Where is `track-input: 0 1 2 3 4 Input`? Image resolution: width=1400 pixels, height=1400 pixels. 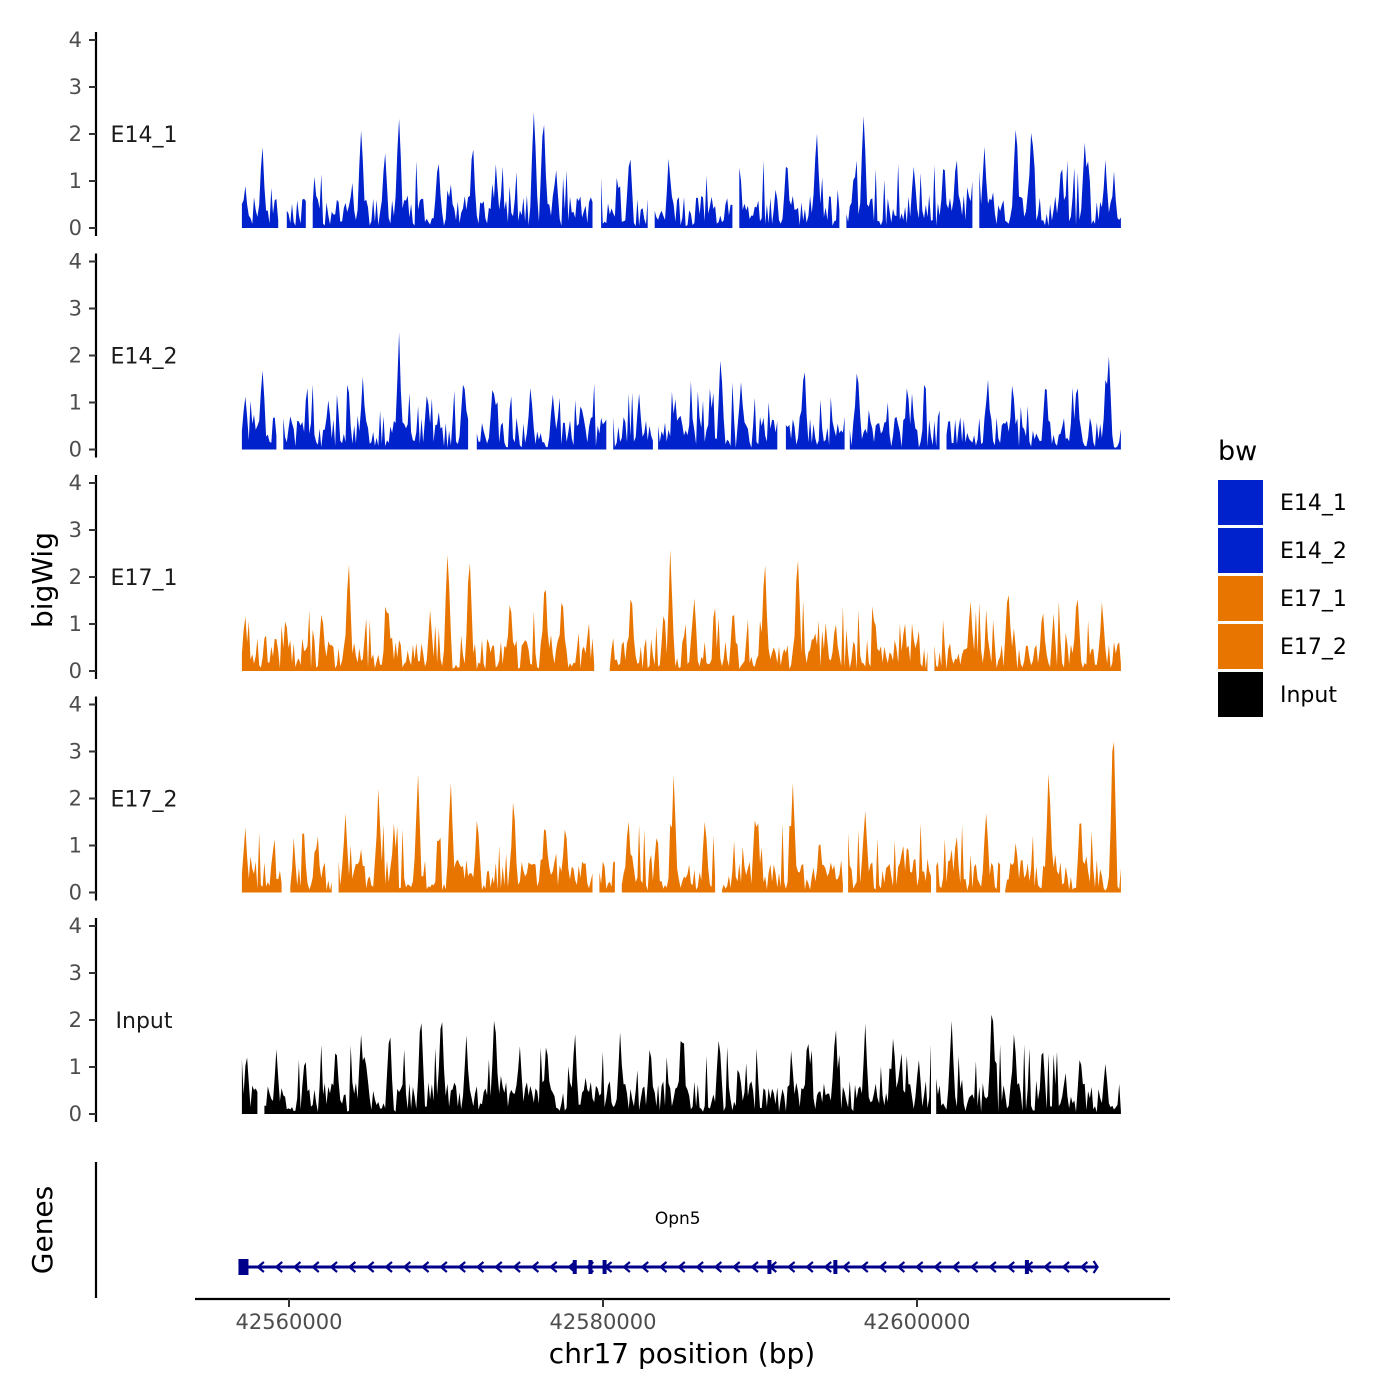
track-input: 0 1 2 3 4 Input is located at coordinates (595, 1020).